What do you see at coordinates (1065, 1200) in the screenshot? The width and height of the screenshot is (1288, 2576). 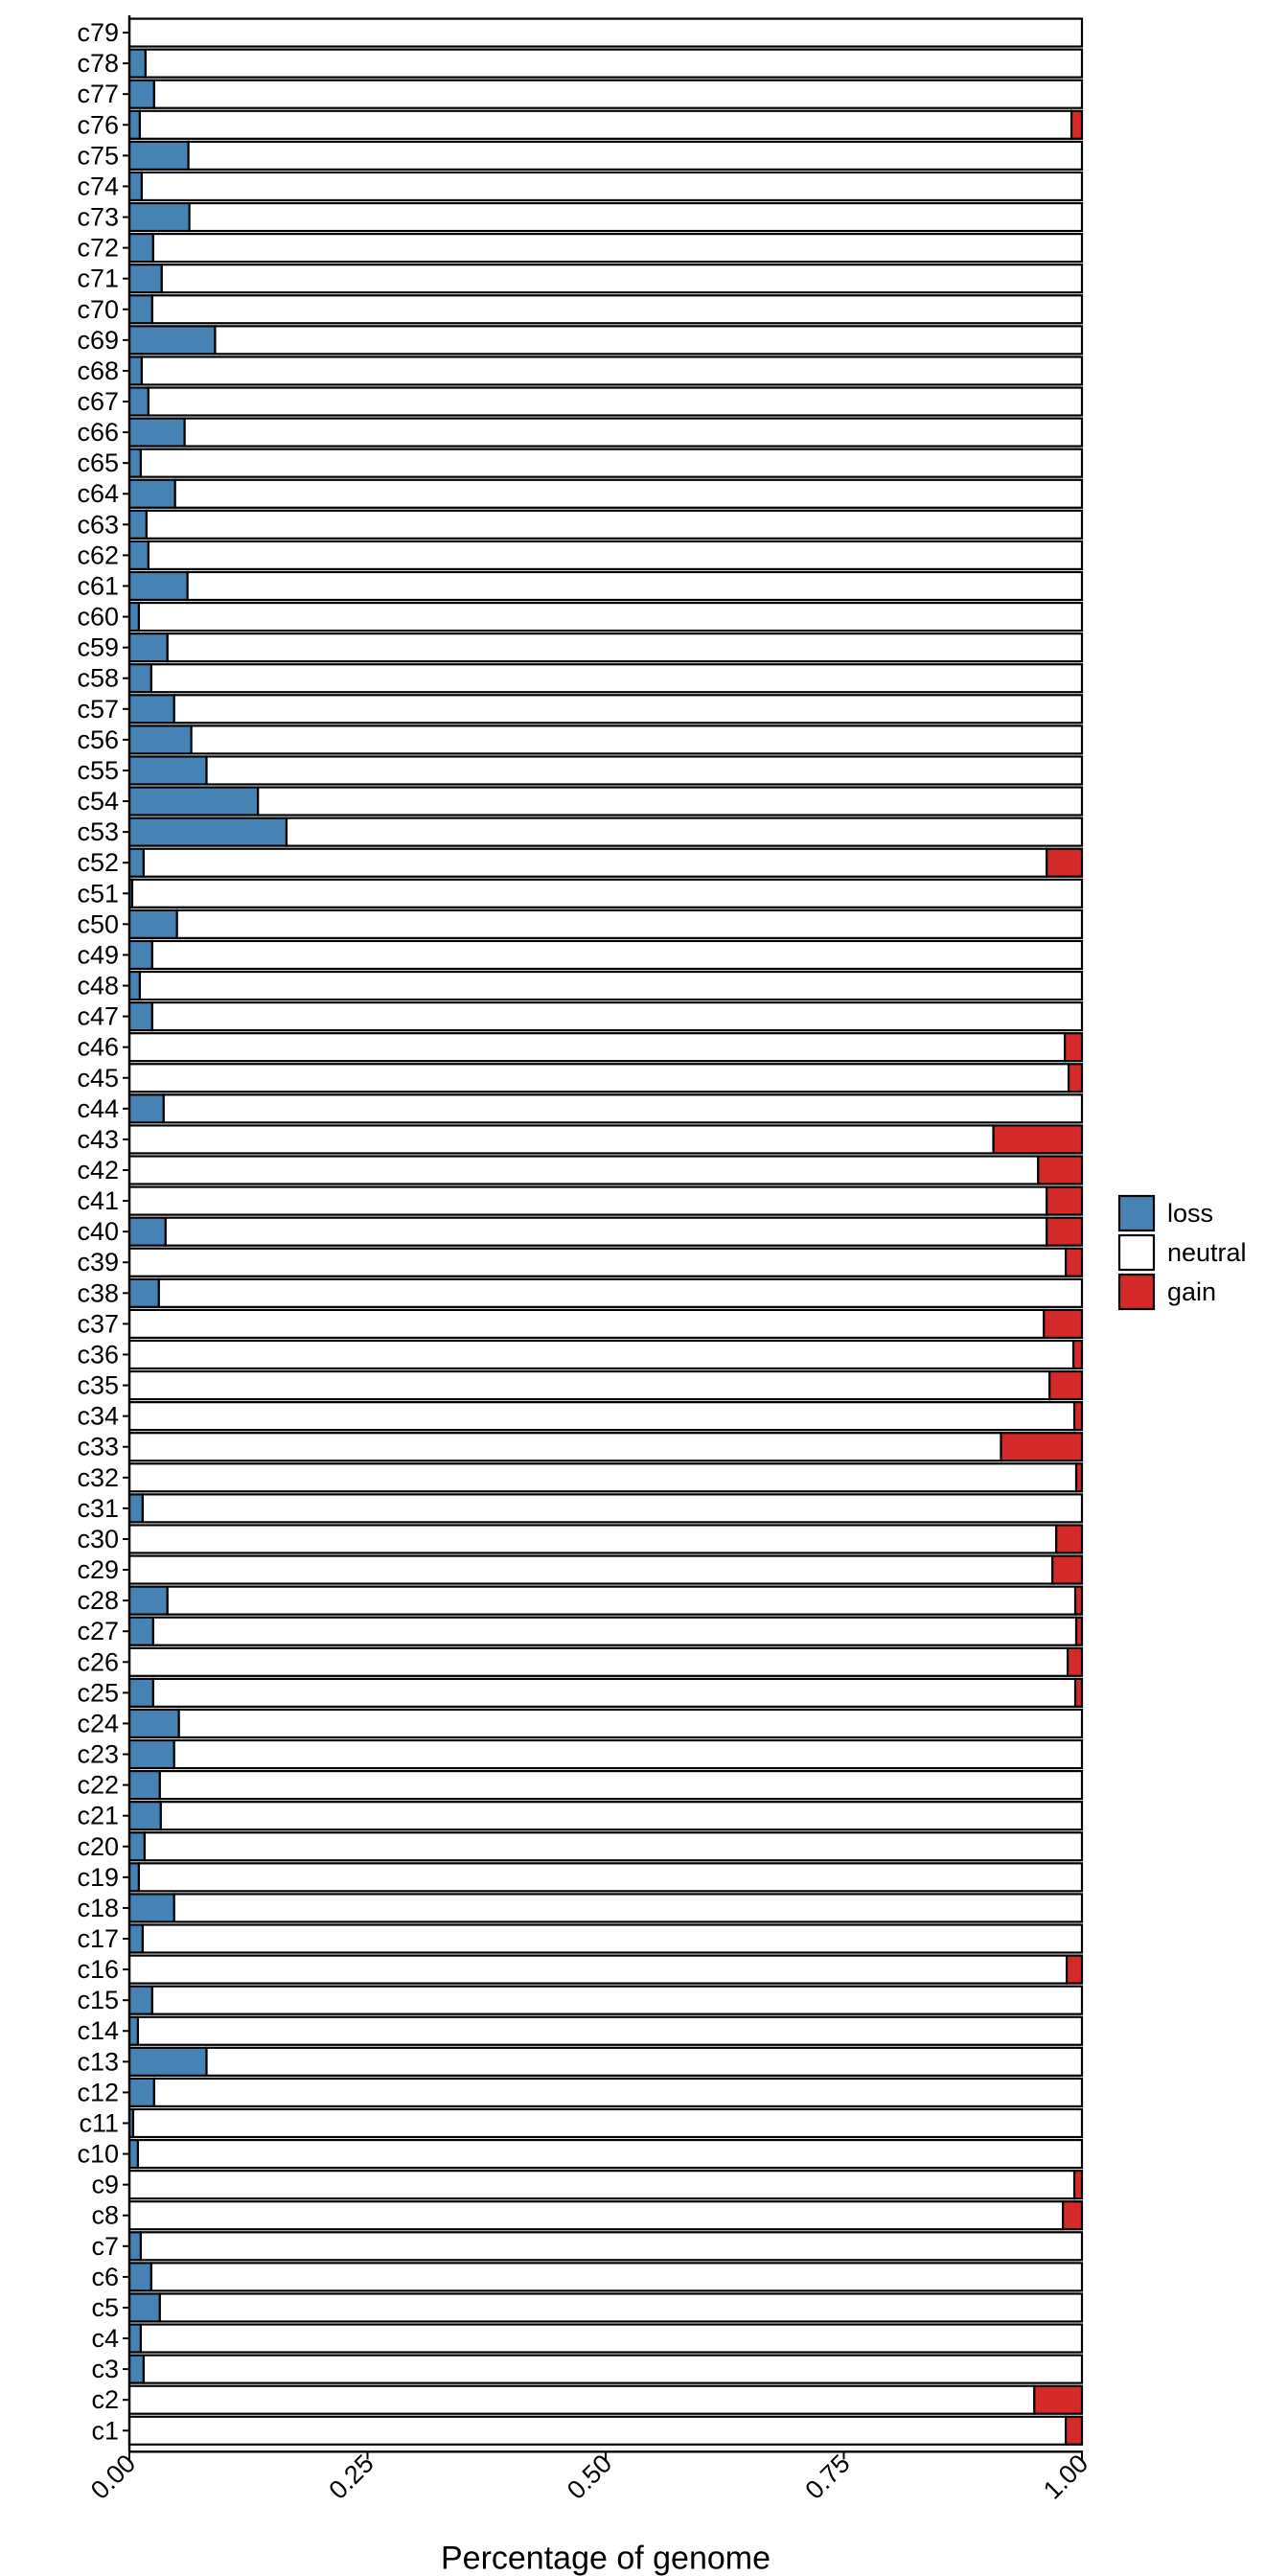 I see `bar-gain-c41` at bounding box center [1065, 1200].